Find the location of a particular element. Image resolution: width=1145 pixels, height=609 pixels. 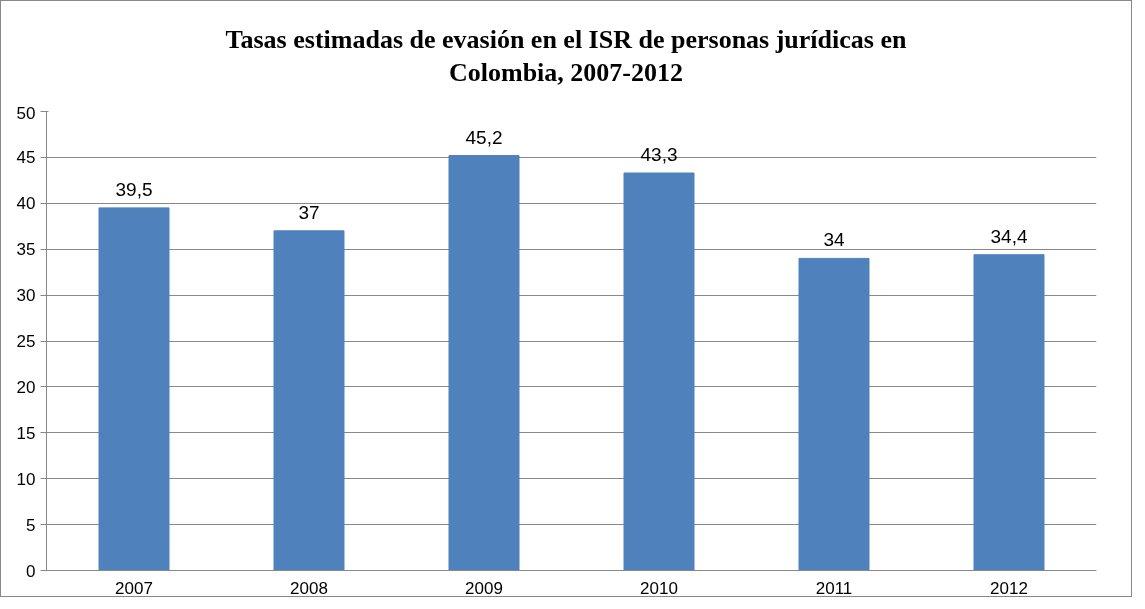

y-tick-label: 40 is located at coordinates (26, 204).